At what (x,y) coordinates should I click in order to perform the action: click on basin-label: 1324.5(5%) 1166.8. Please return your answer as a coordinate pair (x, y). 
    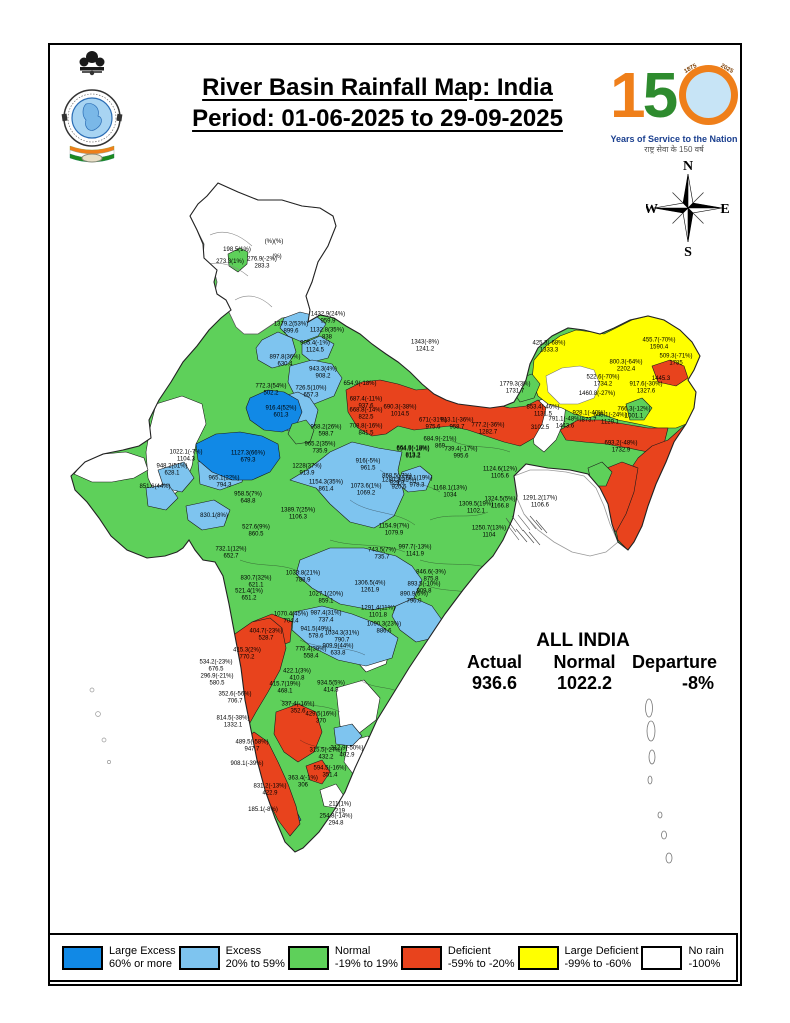
    Looking at the image, I should click on (500, 503).